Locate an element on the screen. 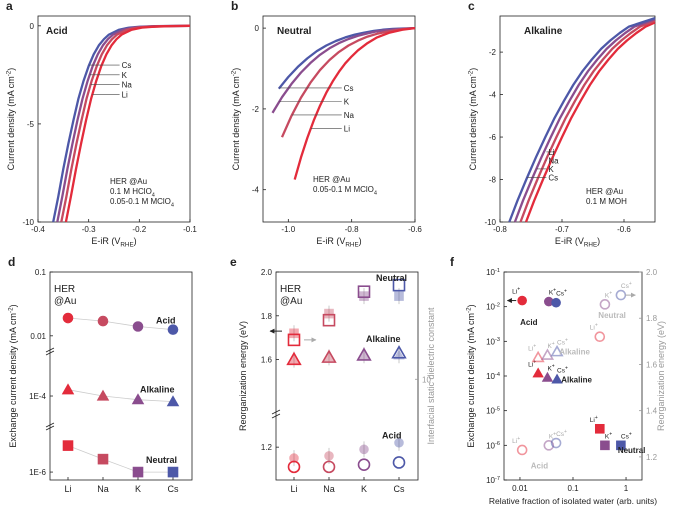 The image size is (685, 511). panel-title: @Au is located at coordinates (65, 301).